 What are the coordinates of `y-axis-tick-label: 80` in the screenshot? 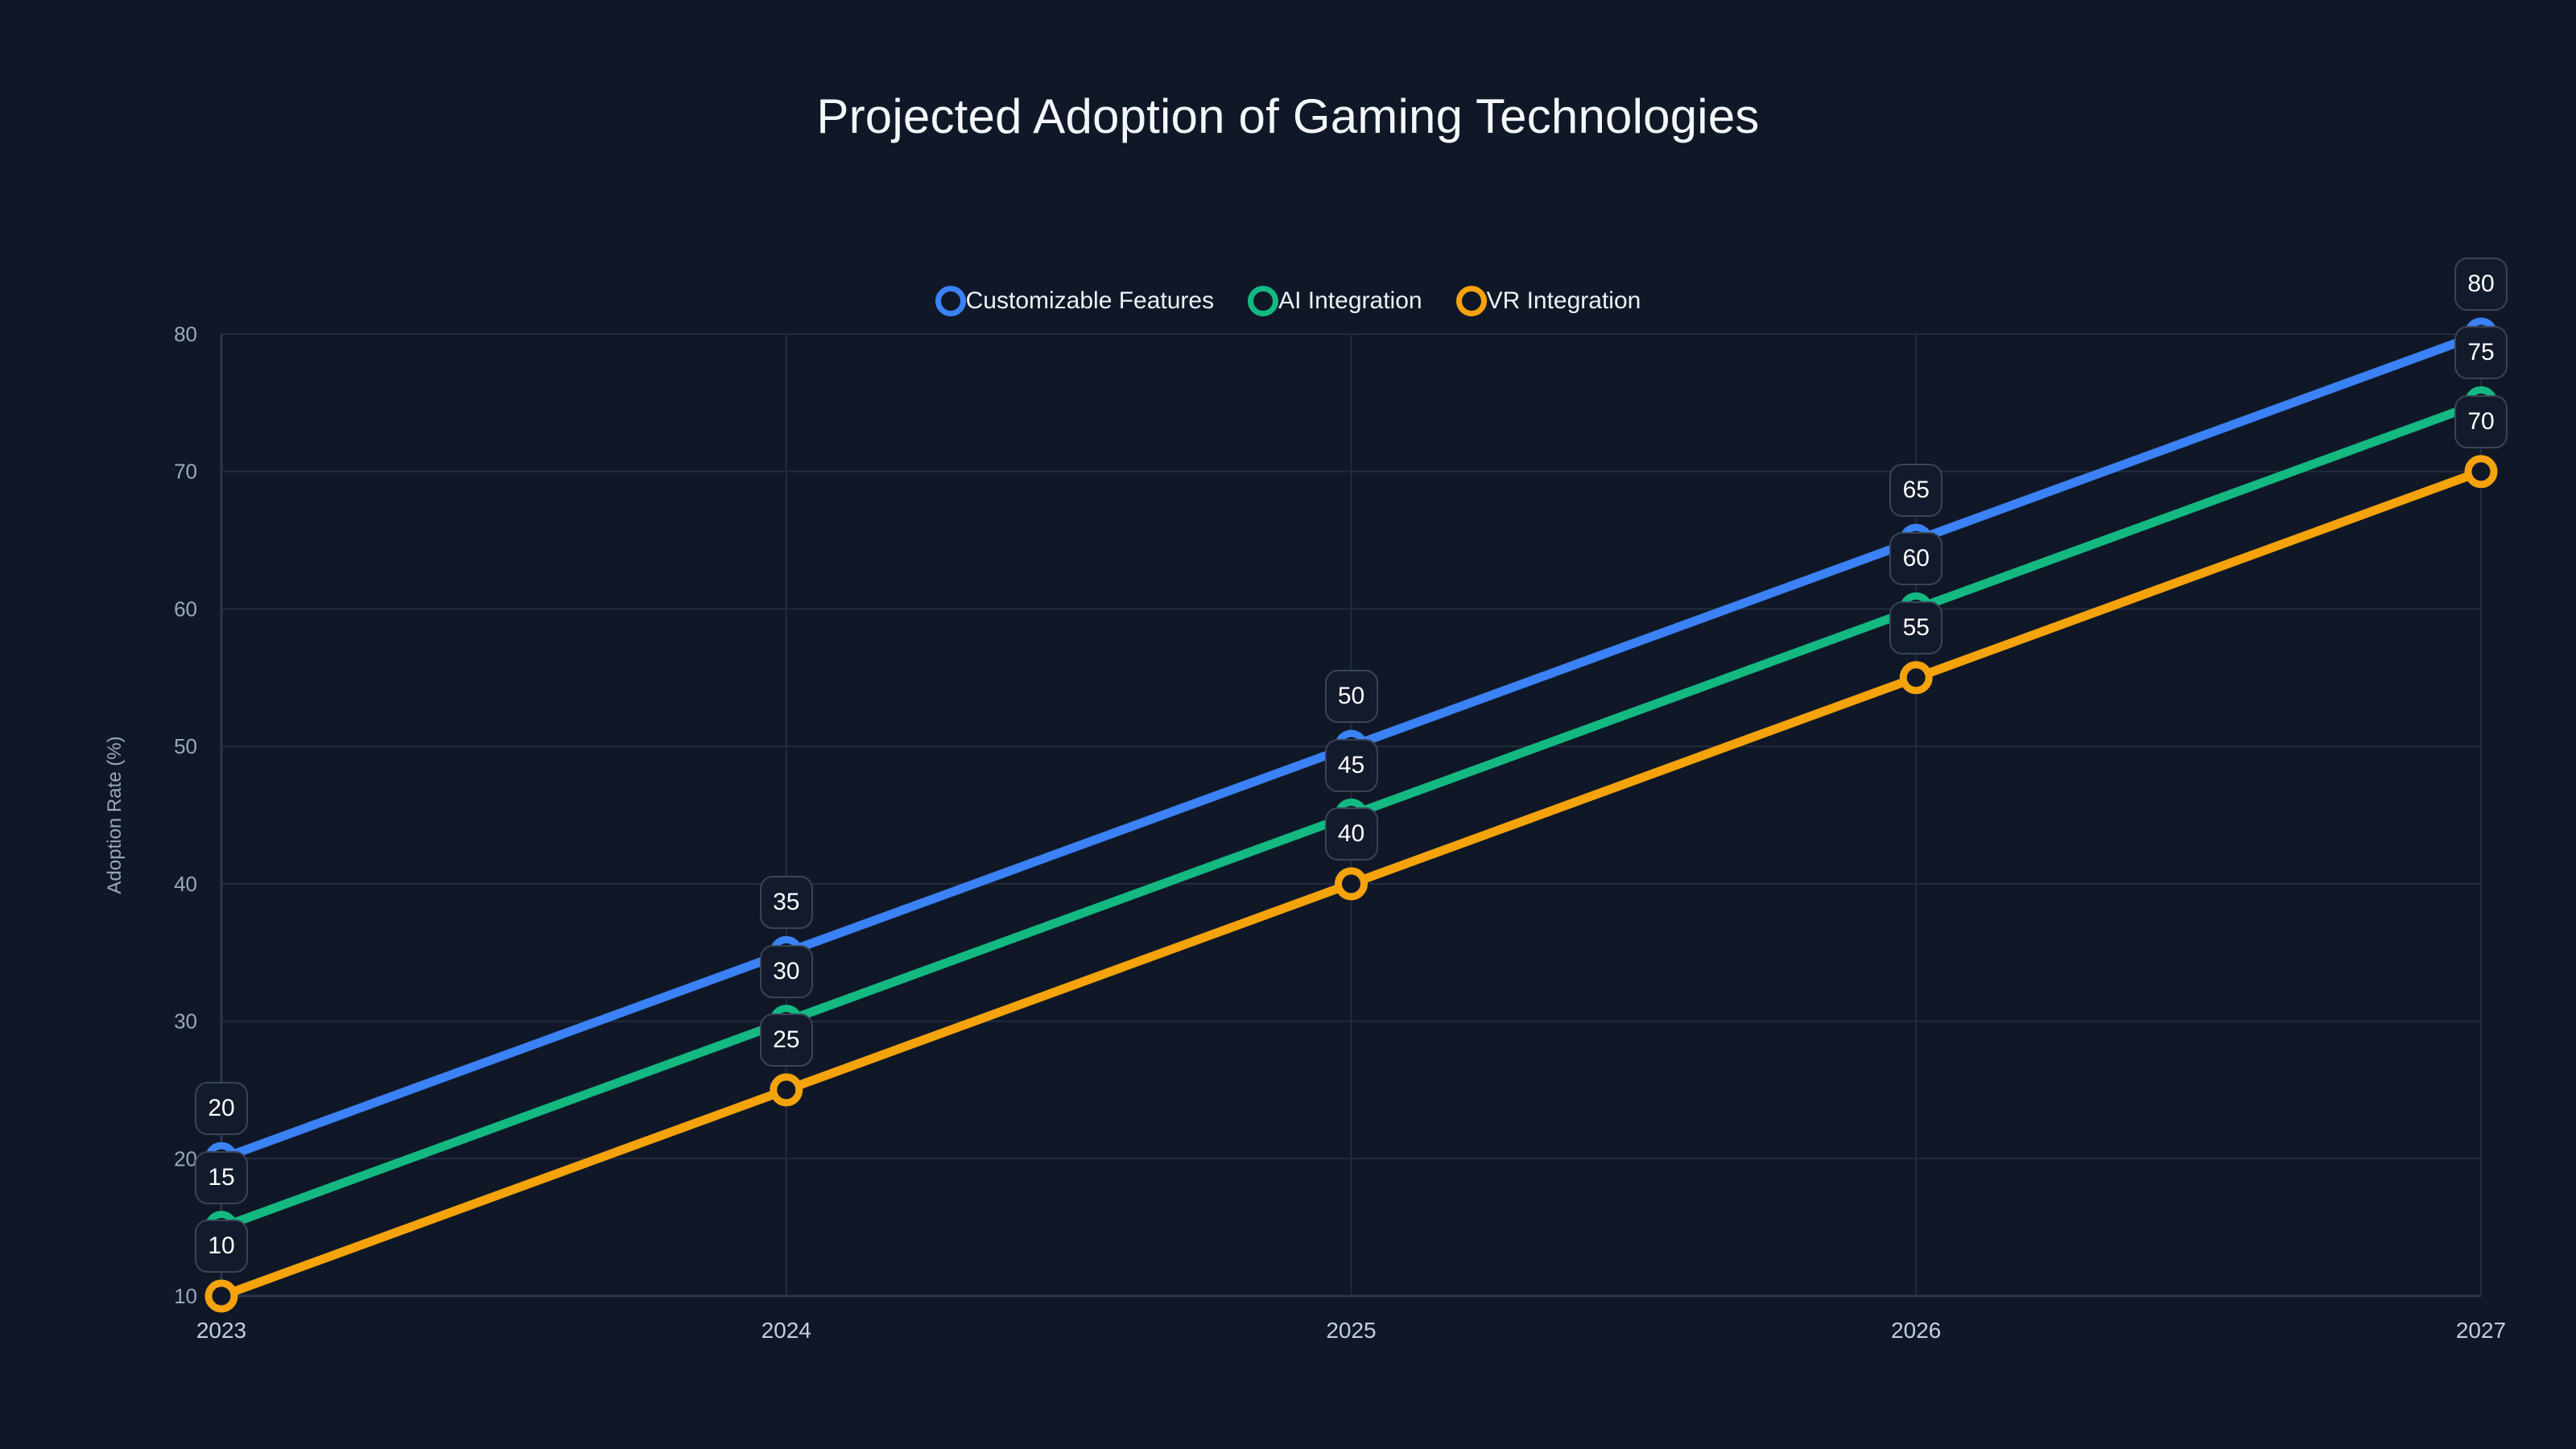 It's located at (185, 334).